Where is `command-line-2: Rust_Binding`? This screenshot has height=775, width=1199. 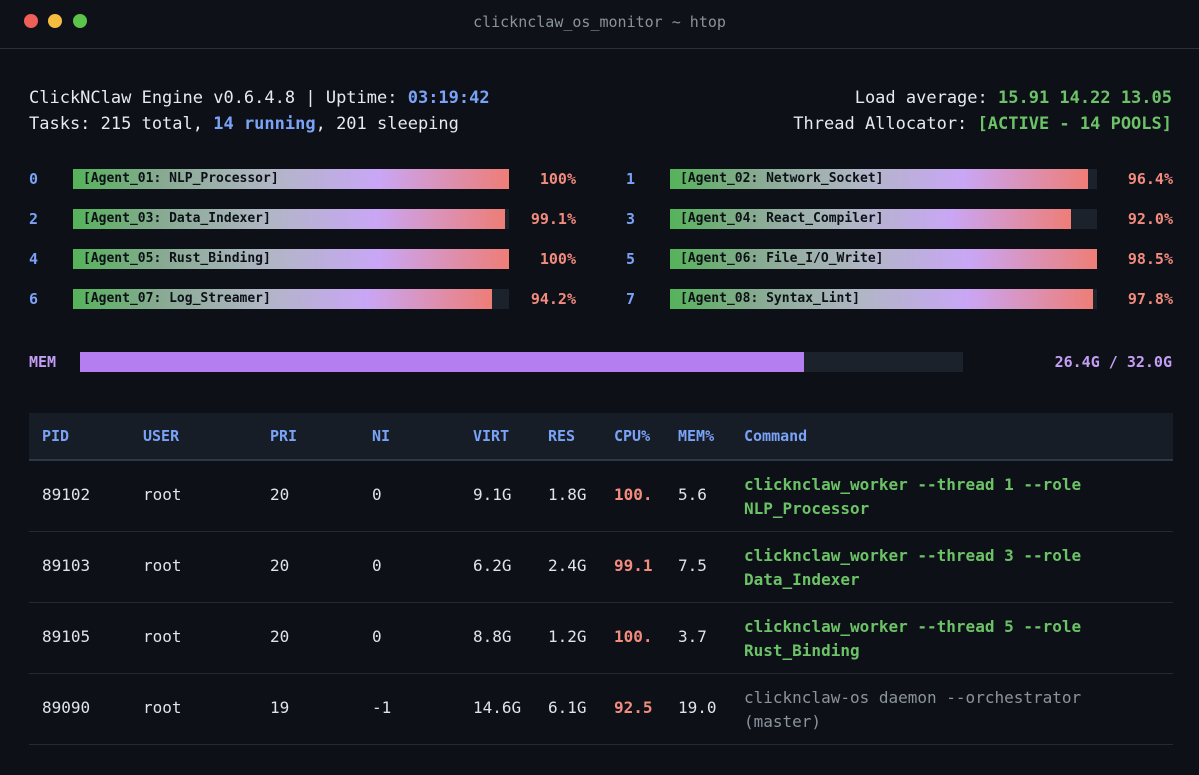 command-line-2: Rust_Binding is located at coordinates (802, 650).